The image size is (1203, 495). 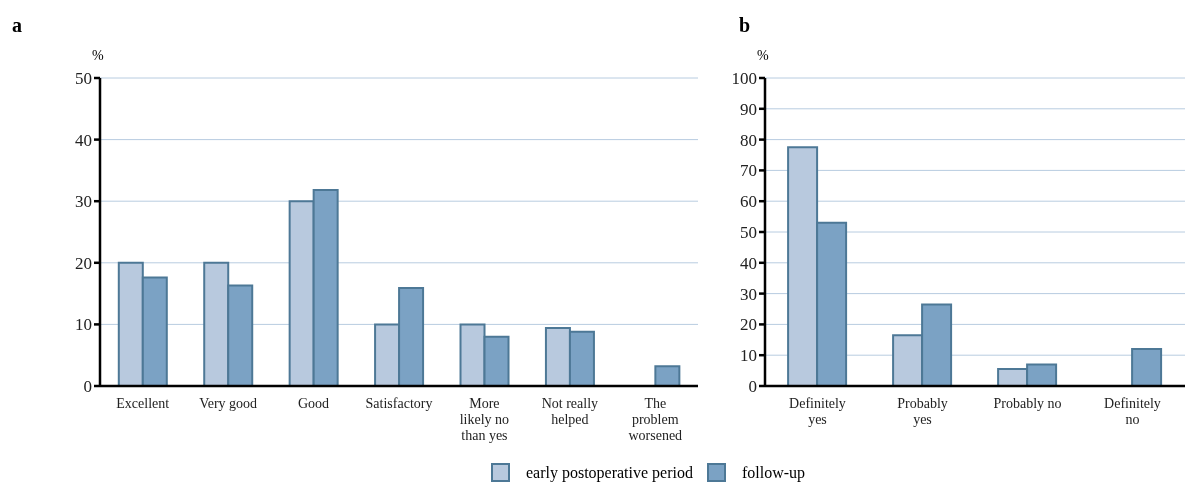 What do you see at coordinates (748, 202) in the screenshot?
I see `y-tick-label: 60` at bounding box center [748, 202].